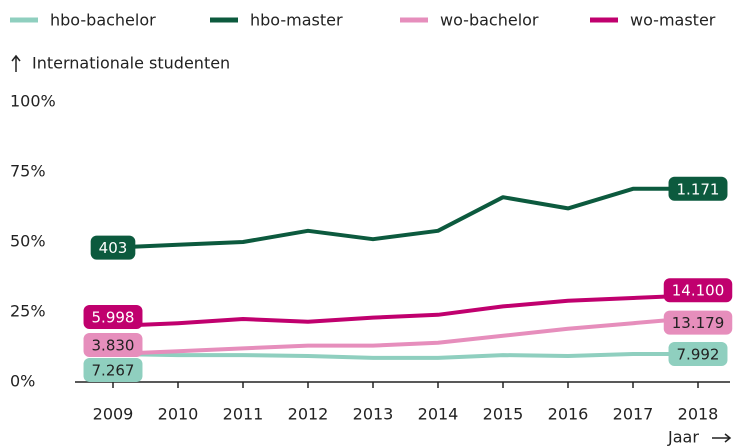 This screenshot has height=448, width=737. Describe the element at coordinates (489, 20) in the screenshot. I see `legend-label: wo-bachelor` at that location.